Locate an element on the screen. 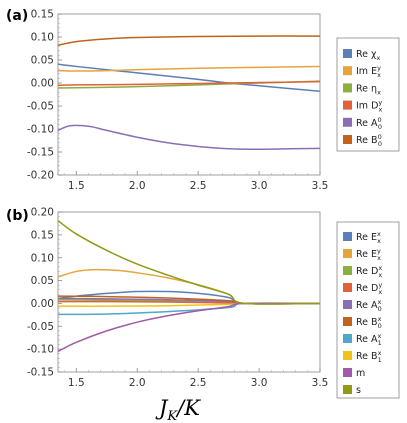 This screenshot has width=407, height=423. legend-label: Re ηx is located at coordinates (368, 89).